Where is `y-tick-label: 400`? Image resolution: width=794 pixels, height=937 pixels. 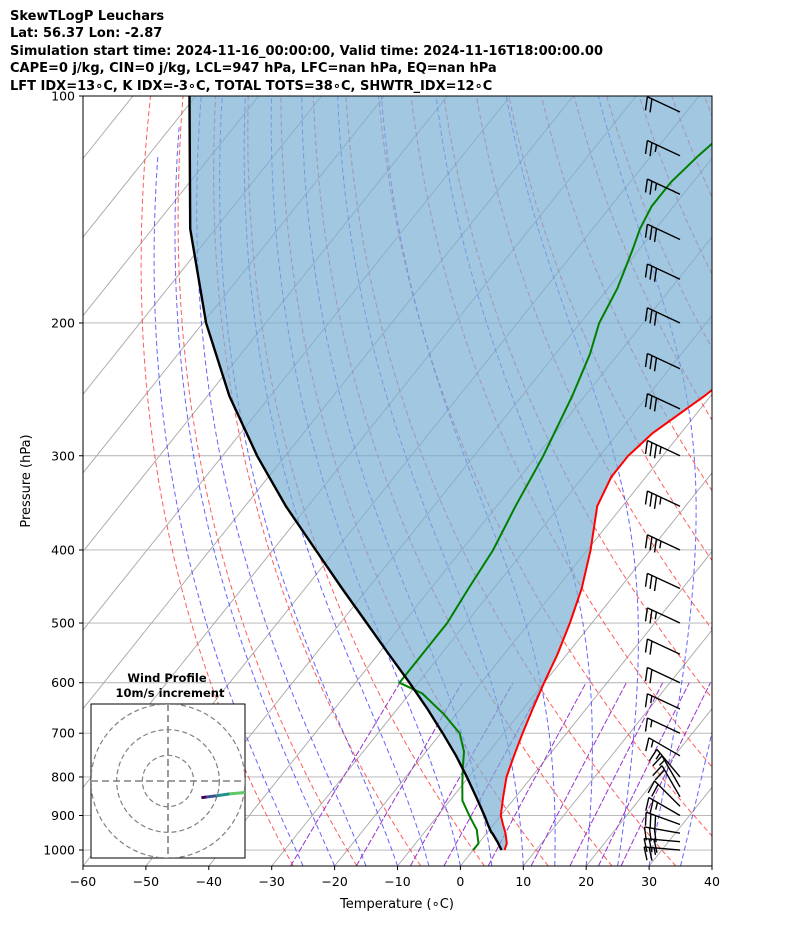 y-tick-label: 400 is located at coordinates (63, 549).